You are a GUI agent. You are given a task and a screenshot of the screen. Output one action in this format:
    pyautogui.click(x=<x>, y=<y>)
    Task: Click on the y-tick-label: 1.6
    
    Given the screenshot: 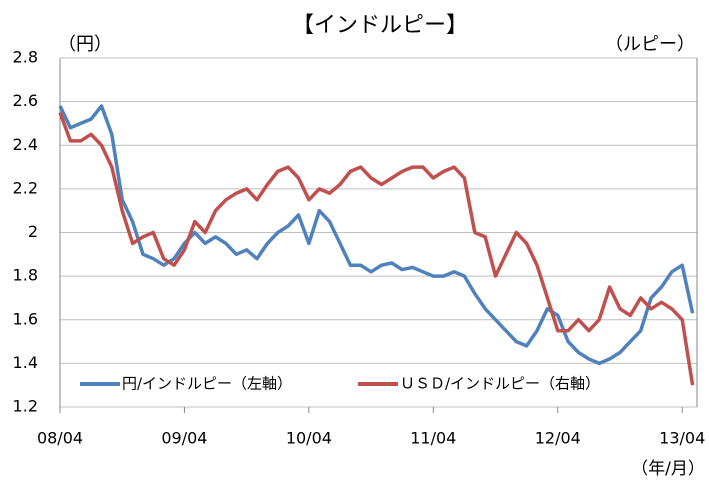 What is the action you would take?
    pyautogui.click(x=25, y=318)
    